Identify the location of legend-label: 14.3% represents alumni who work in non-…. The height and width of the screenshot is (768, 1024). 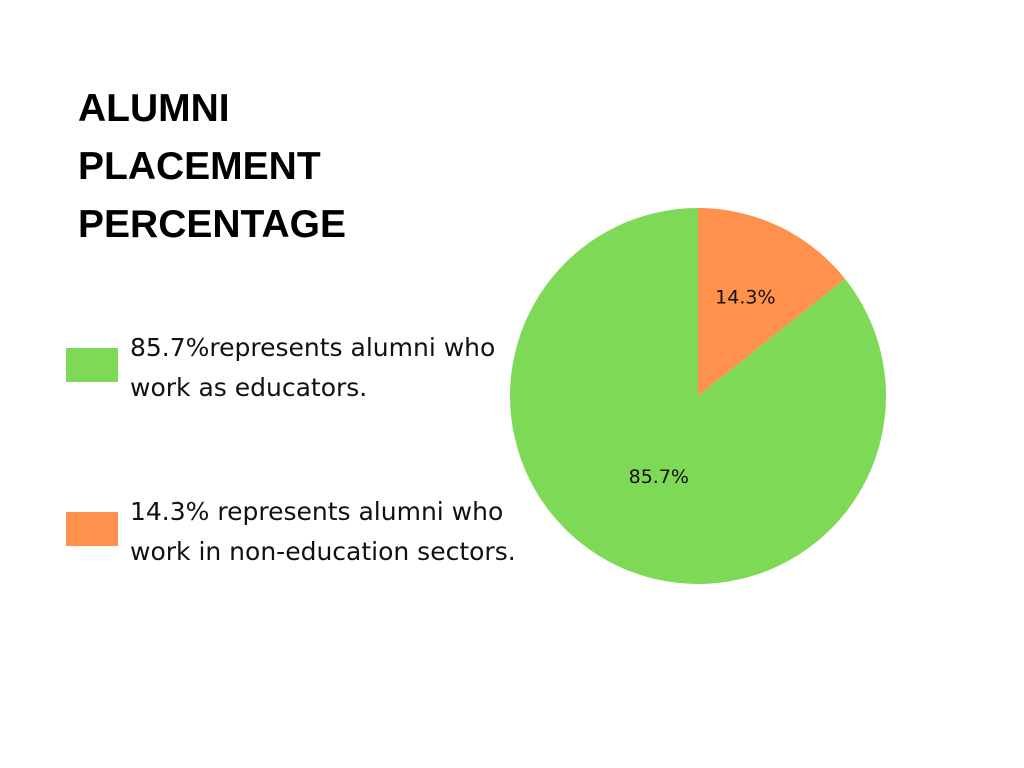
(323, 531).